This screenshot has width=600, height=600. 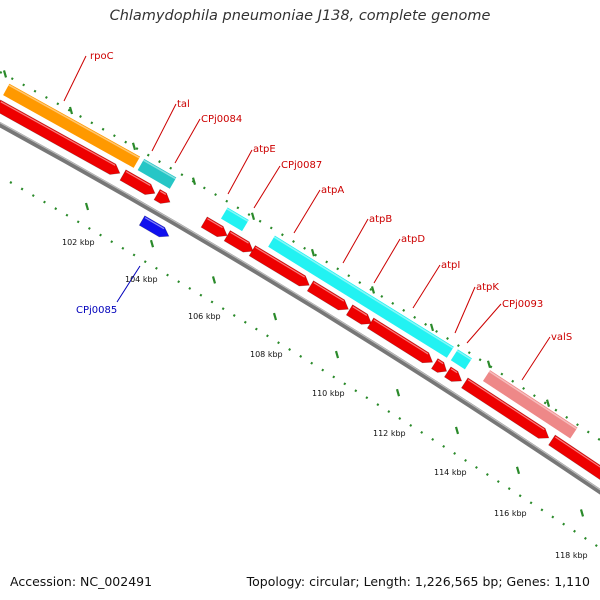 What do you see at coordinates (328, 393) in the screenshot?
I see `scale-label: 110 kbp` at bounding box center [328, 393].